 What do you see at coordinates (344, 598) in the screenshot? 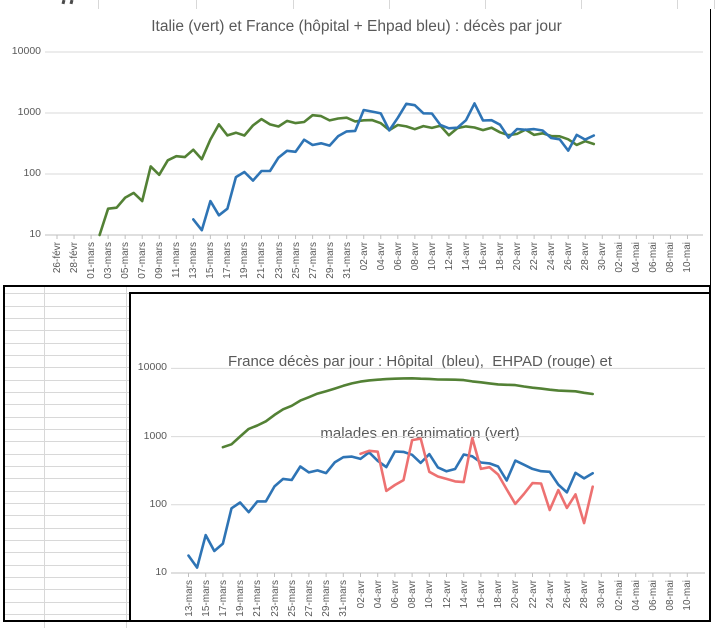
I see `x-axis-label: 31-mars` at bounding box center [344, 598].